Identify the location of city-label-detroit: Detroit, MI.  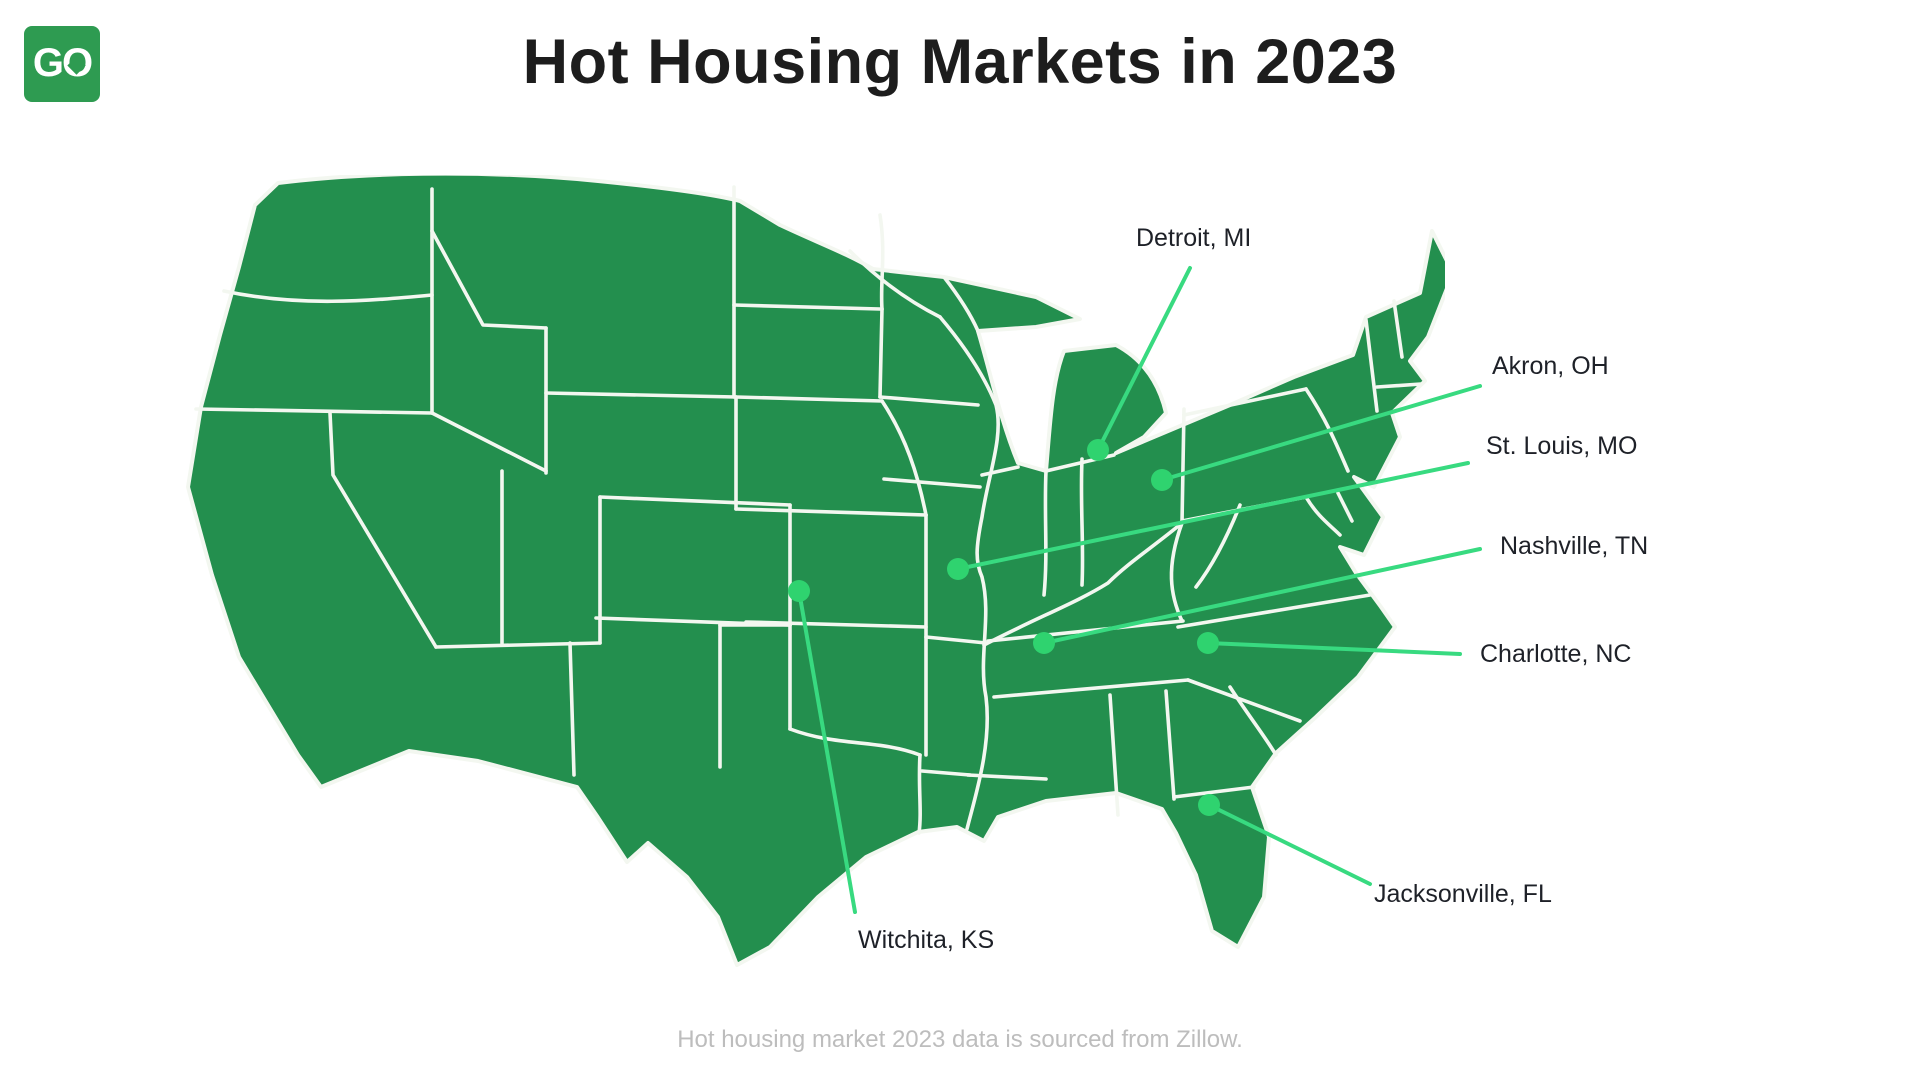
(1194, 238).